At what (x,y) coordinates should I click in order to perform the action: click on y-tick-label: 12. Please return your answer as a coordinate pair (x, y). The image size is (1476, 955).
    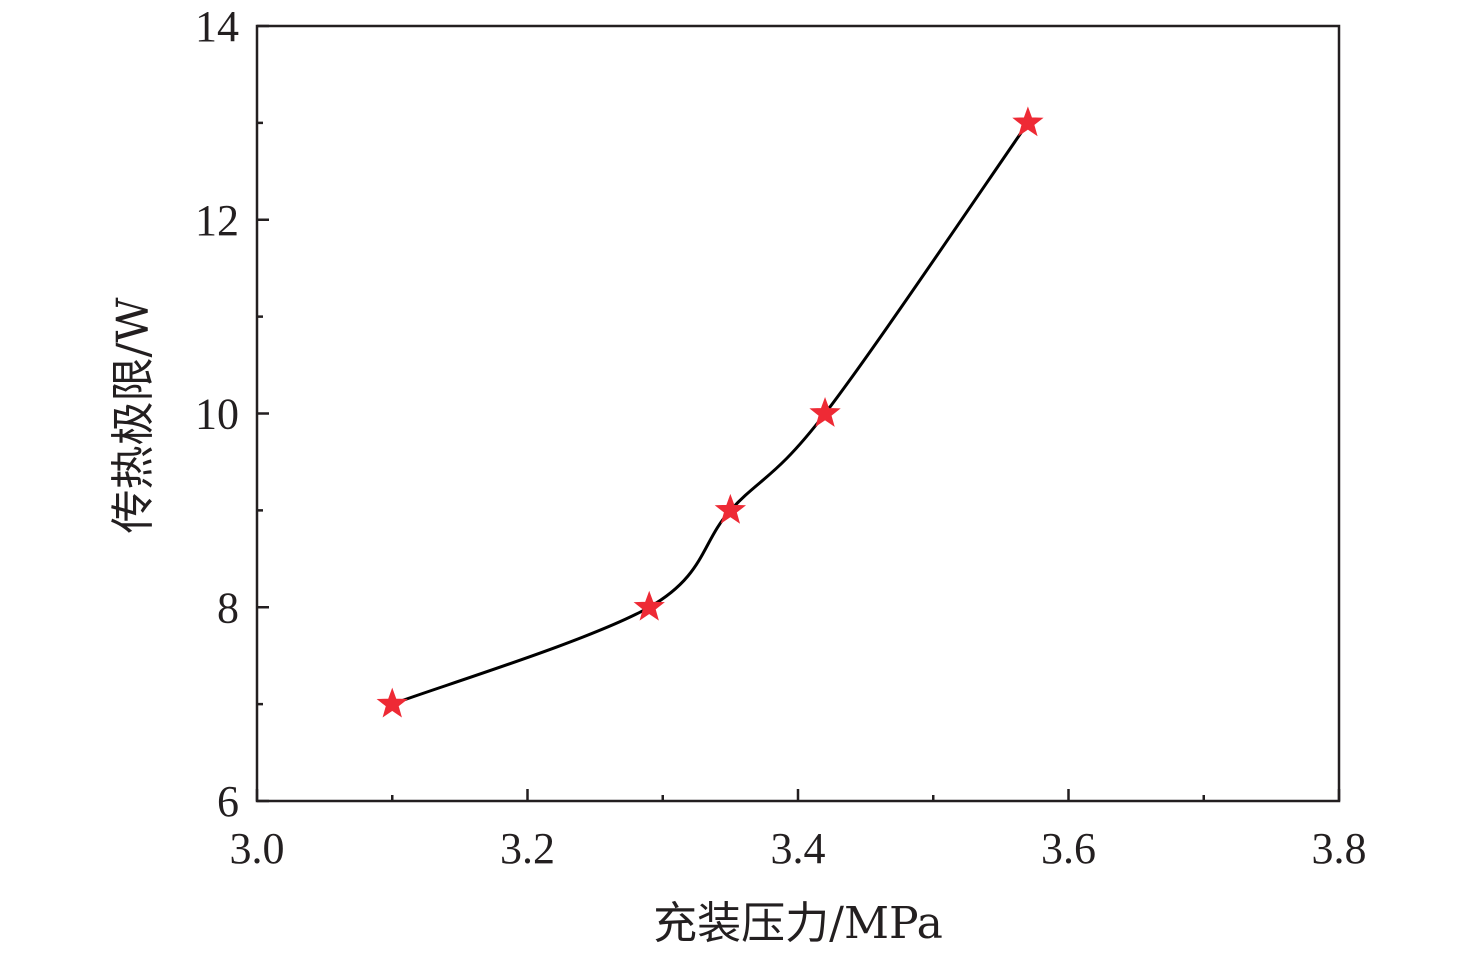
    Looking at the image, I should click on (217, 220).